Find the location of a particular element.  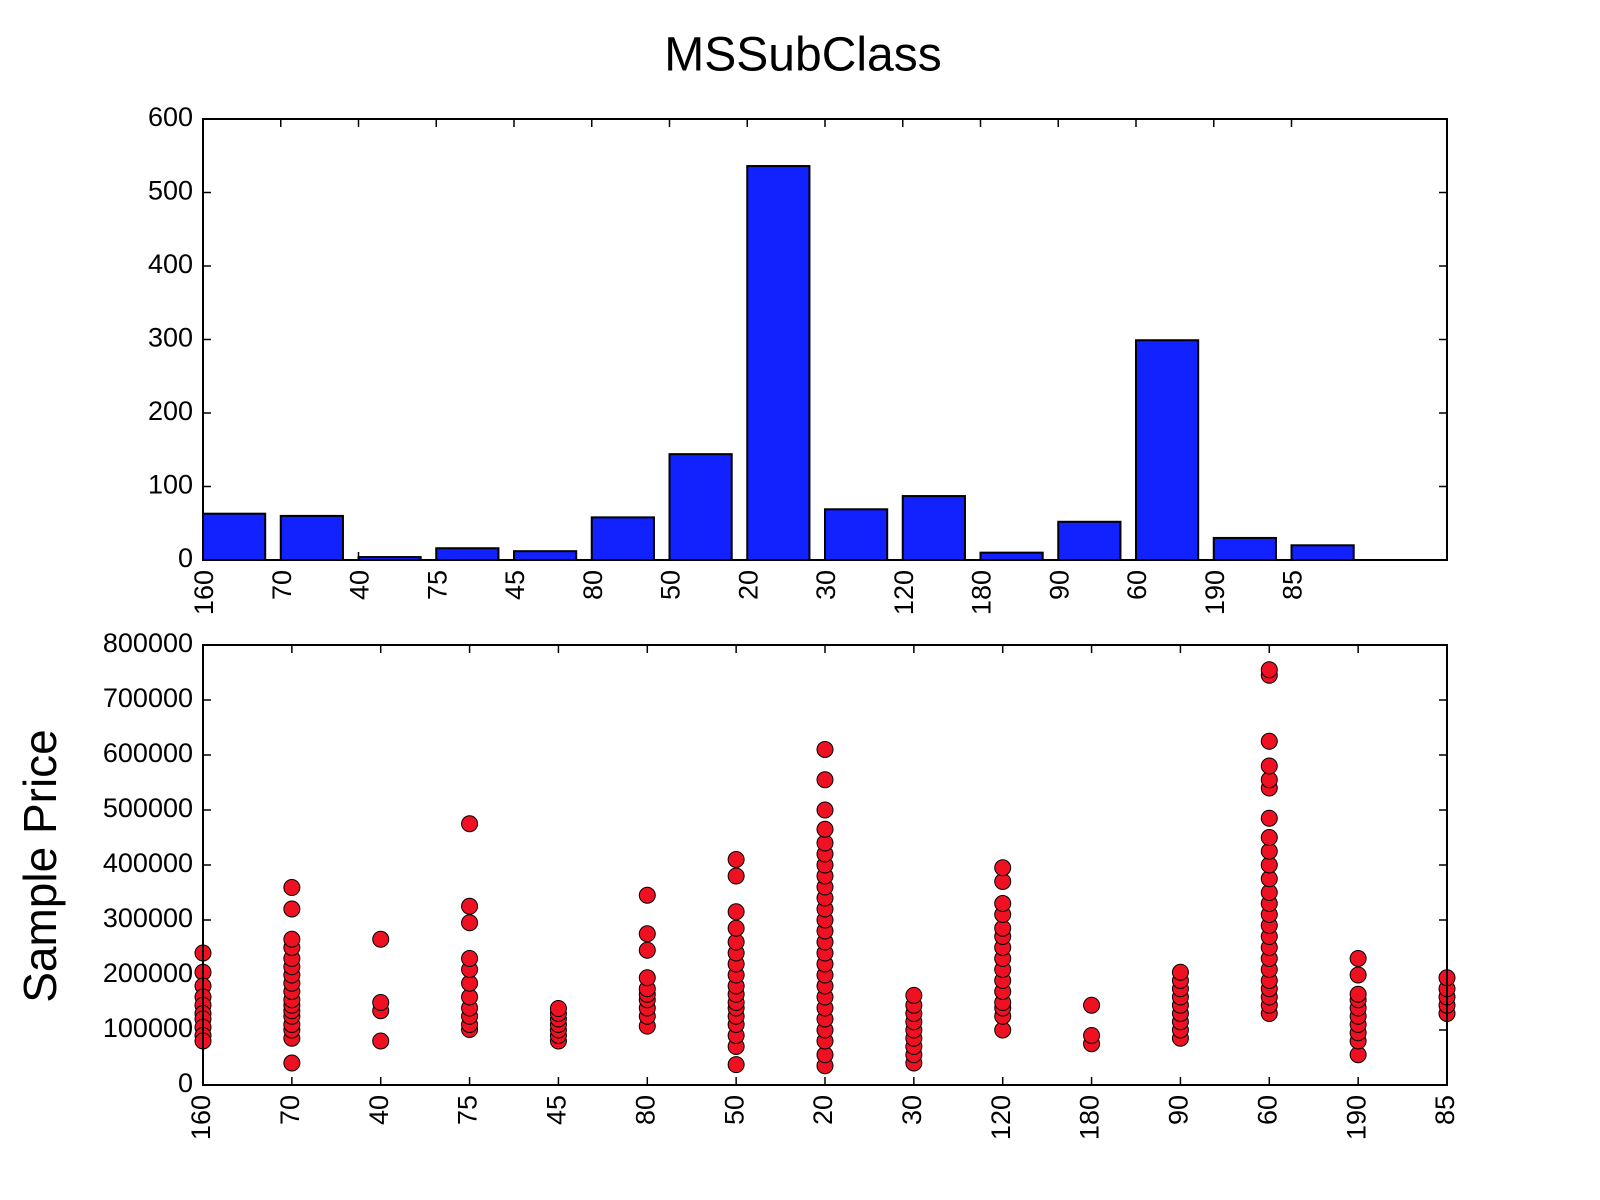

chart-title: MSSubClass is located at coordinates (802, 55).